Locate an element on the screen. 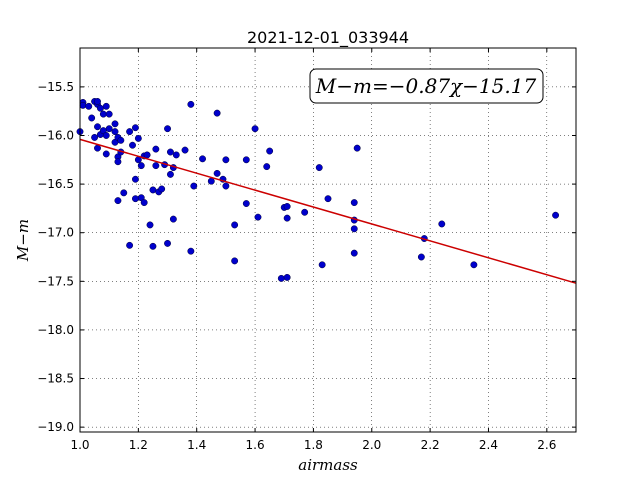 This screenshot has height=480, width=640. y-tick-label: −19.0 is located at coordinates (55, 427).